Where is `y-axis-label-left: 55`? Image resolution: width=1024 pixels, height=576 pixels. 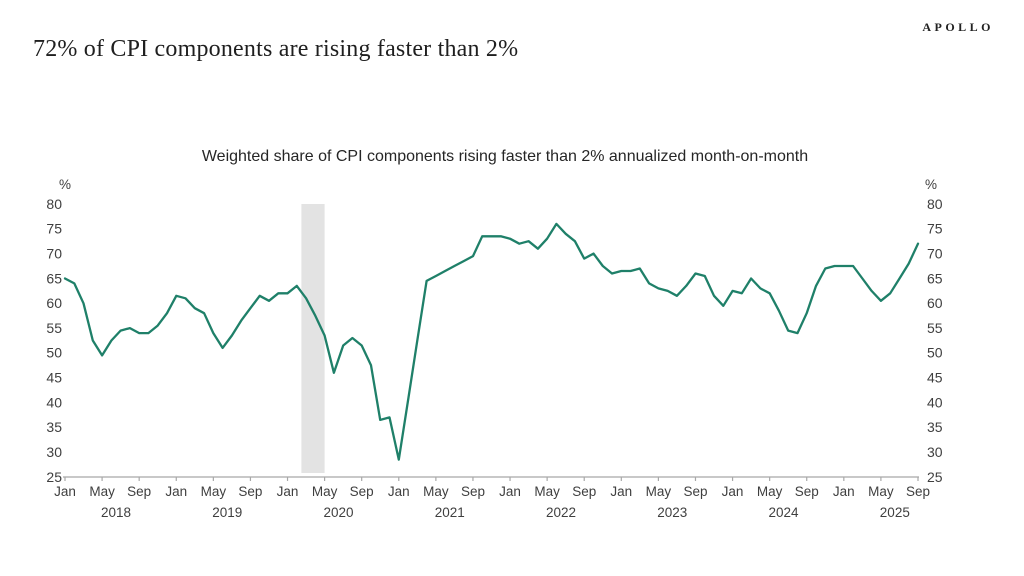
y-axis-label-left: 55 is located at coordinates (54, 328).